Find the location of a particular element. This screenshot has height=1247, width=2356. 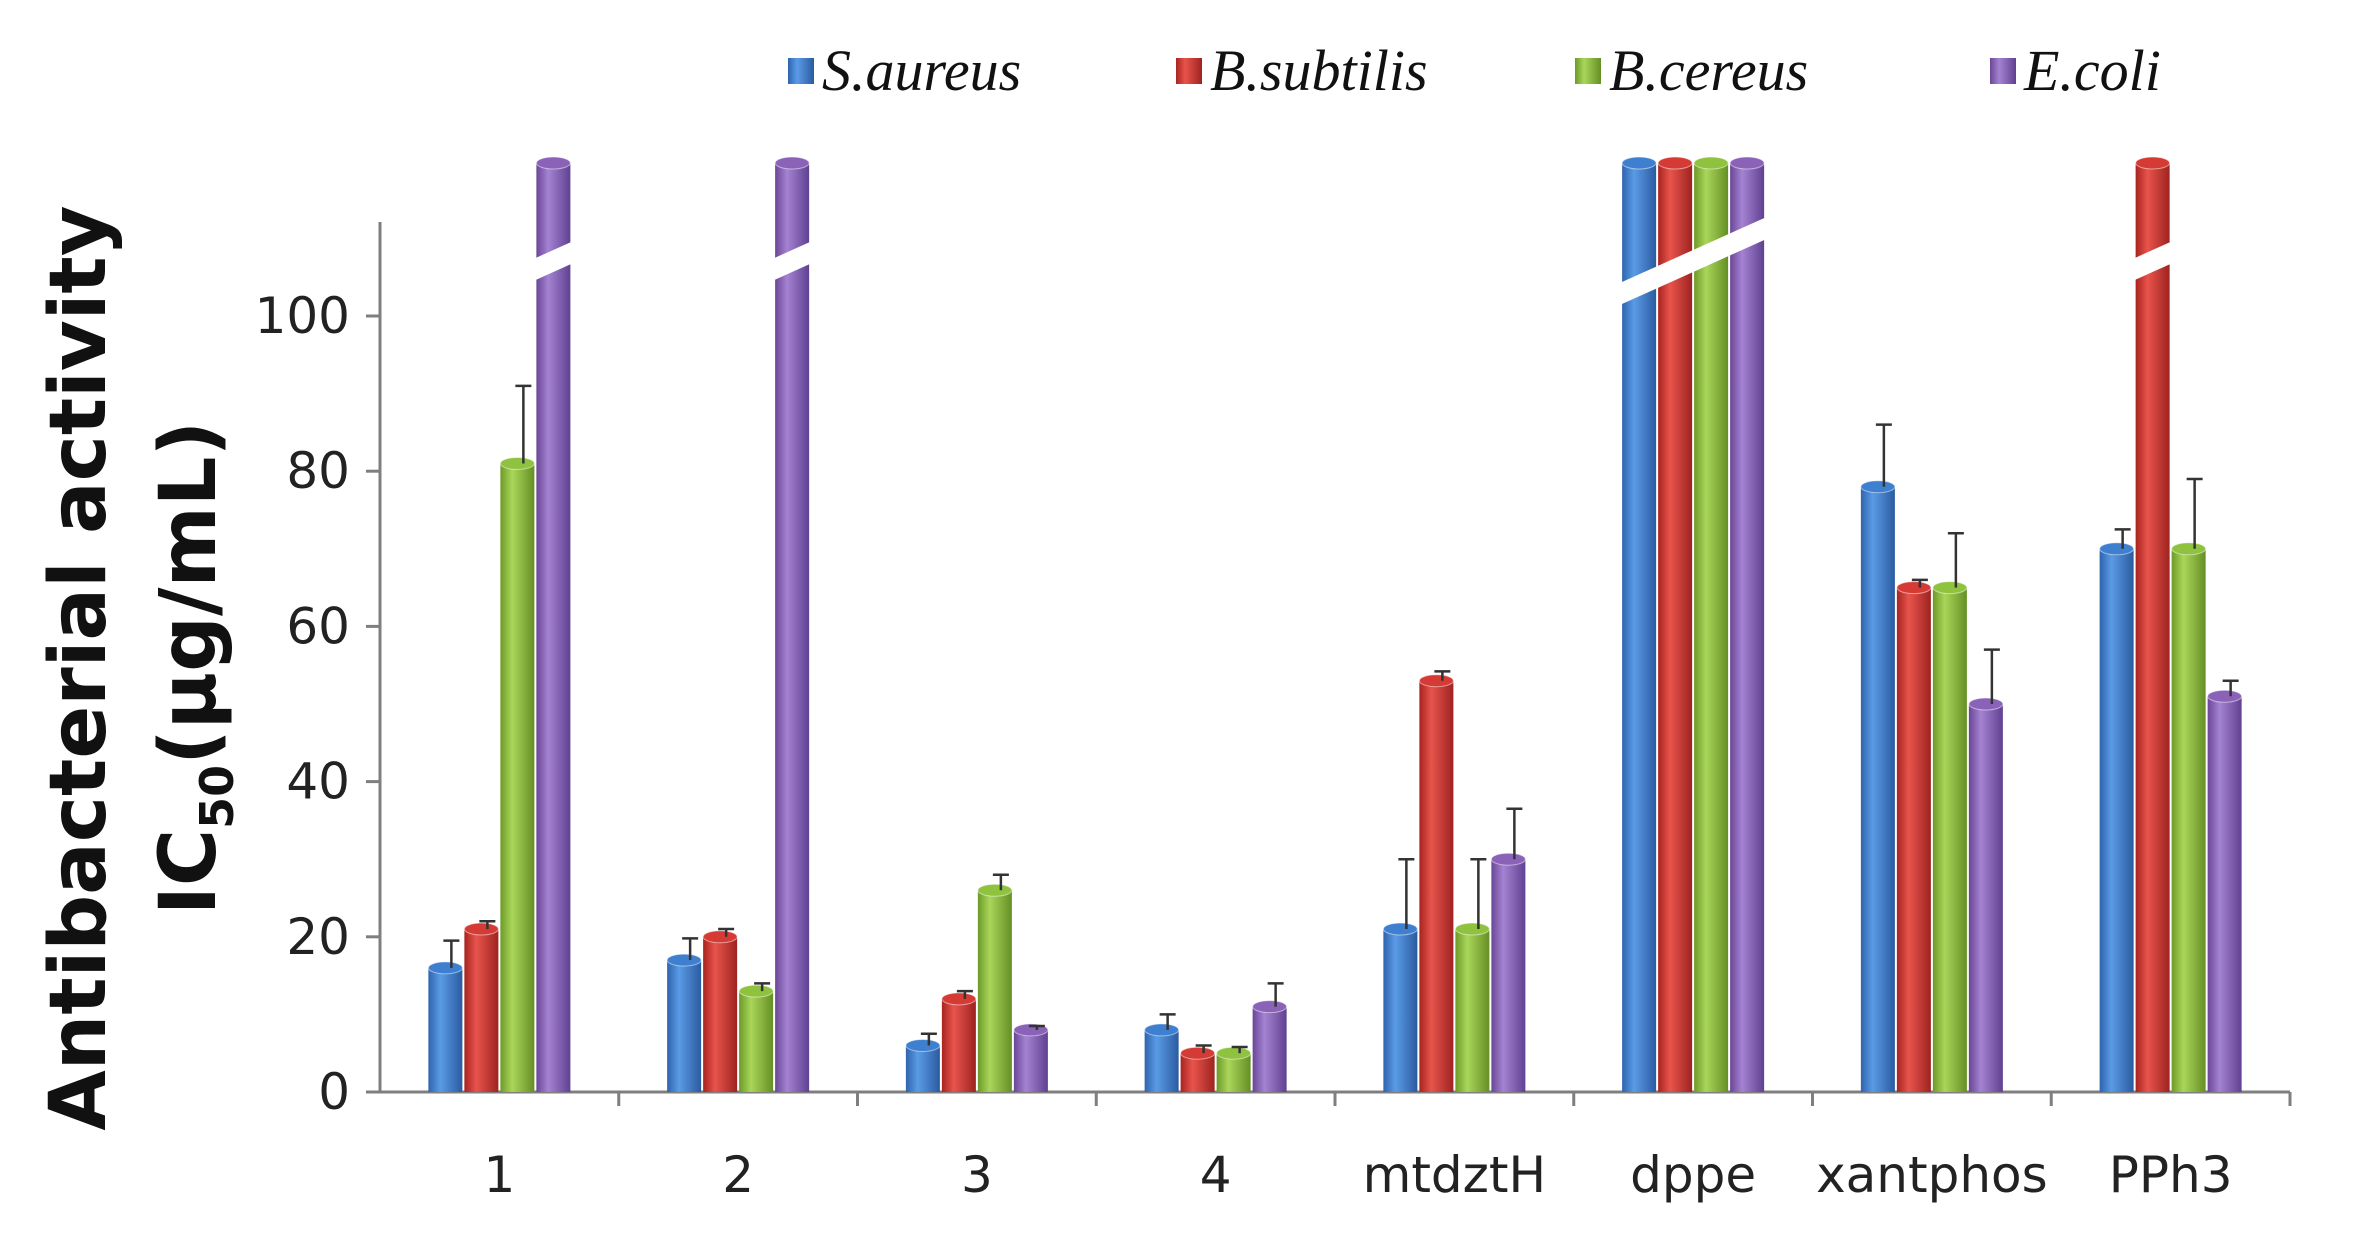

x-tick-label: PPh3 is located at coordinates (2171, 1175).